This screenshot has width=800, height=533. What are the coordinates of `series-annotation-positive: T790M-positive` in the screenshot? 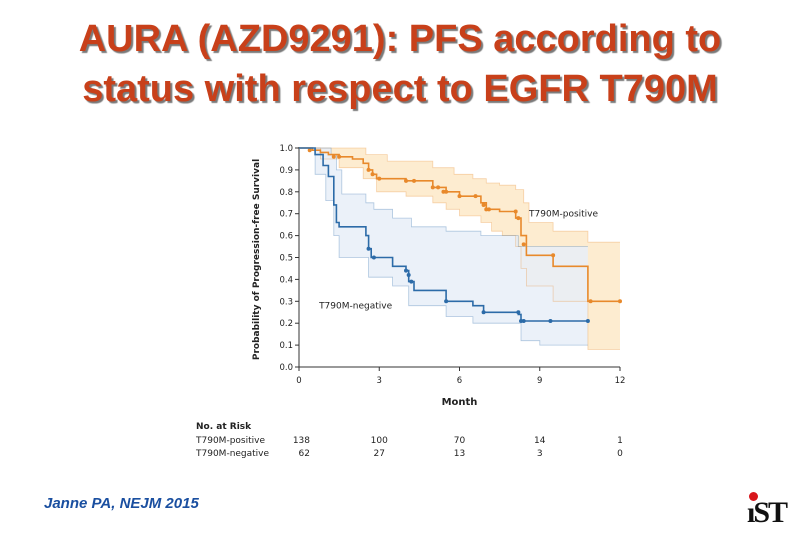 It's located at (563, 215).